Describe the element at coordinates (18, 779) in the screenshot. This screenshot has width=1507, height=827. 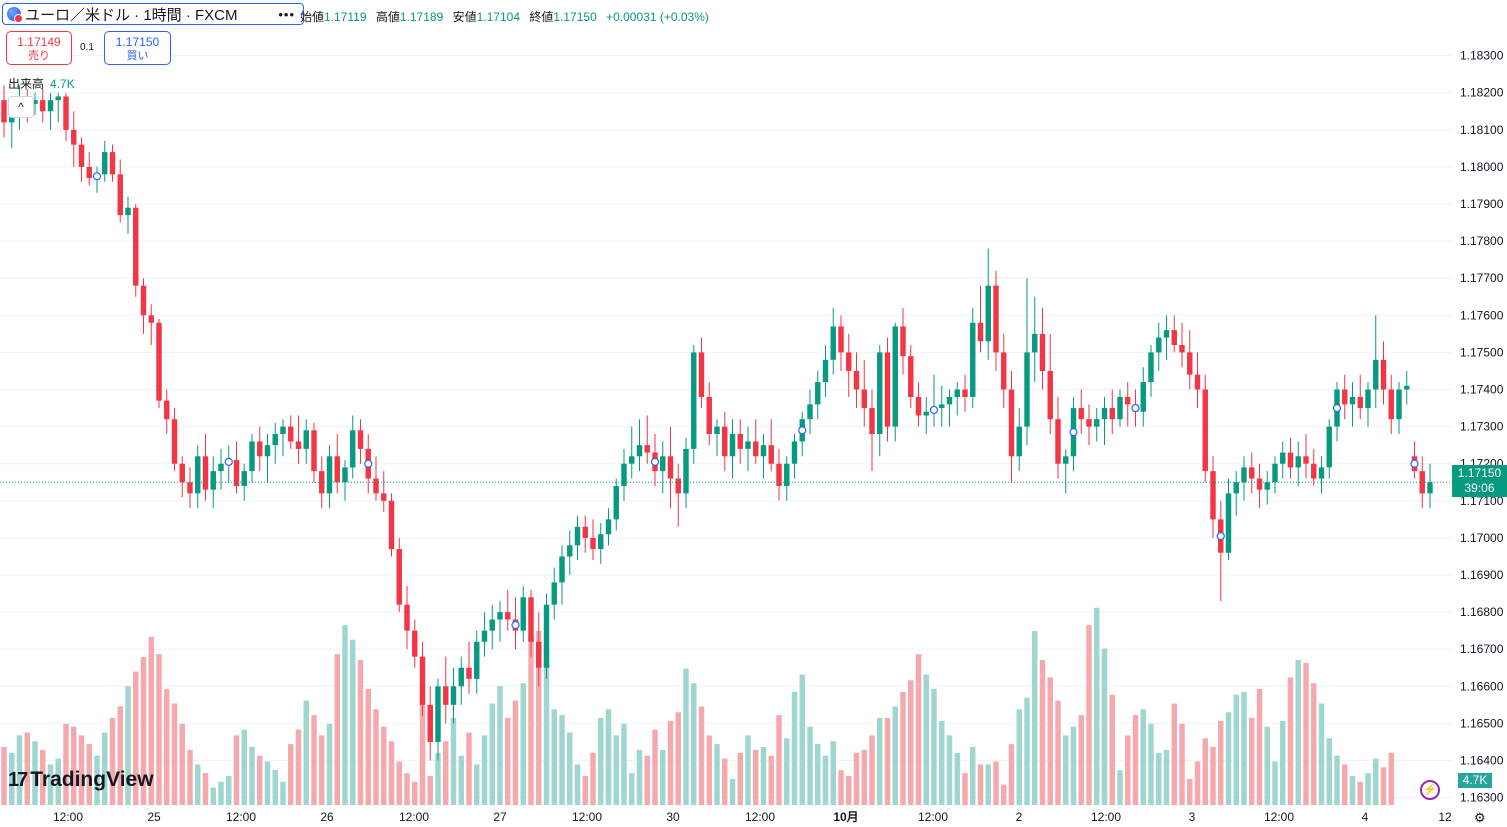
I see `tradingview-mark-icon: 17` at that location.